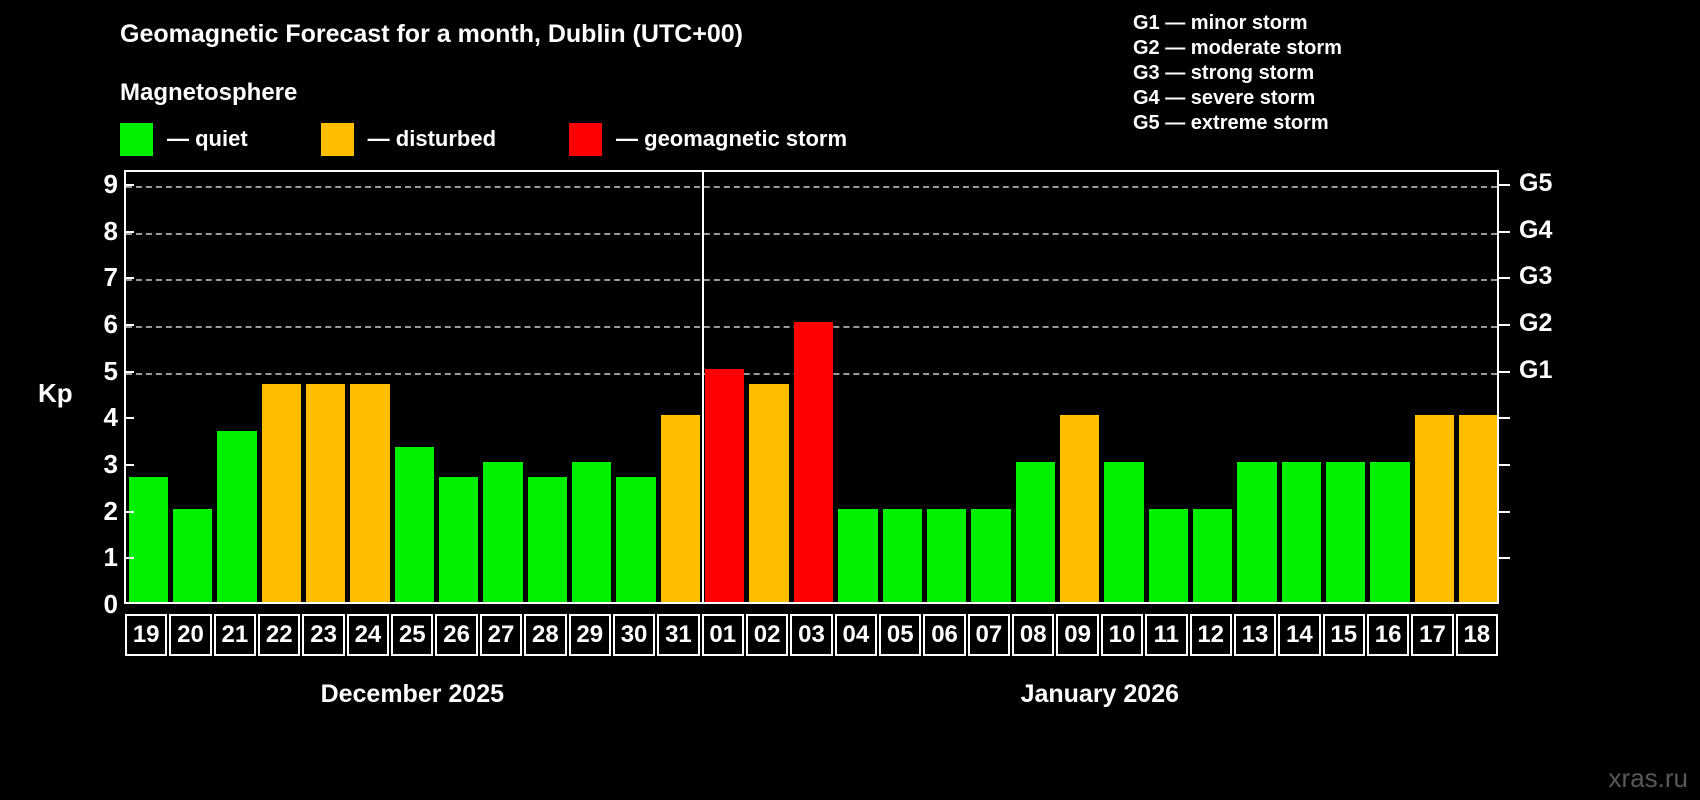 This screenshot has width=1700, height=800. What do you see at coordinates (589, 635) in the screenshot?
I see `date-box-29: 29` at bounding box center [589, 635].